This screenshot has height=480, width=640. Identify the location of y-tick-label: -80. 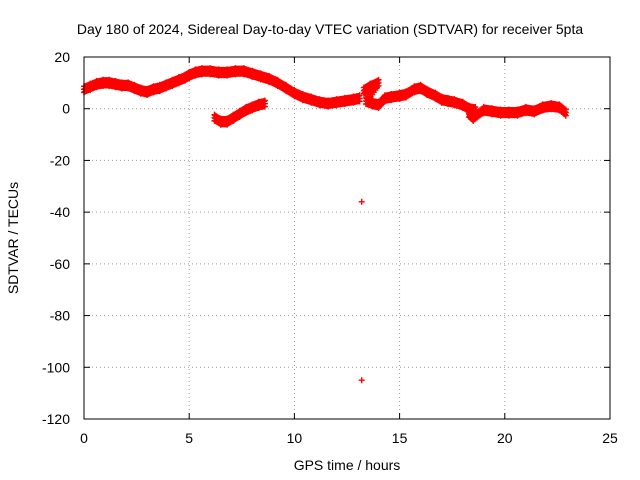
(60, 316).